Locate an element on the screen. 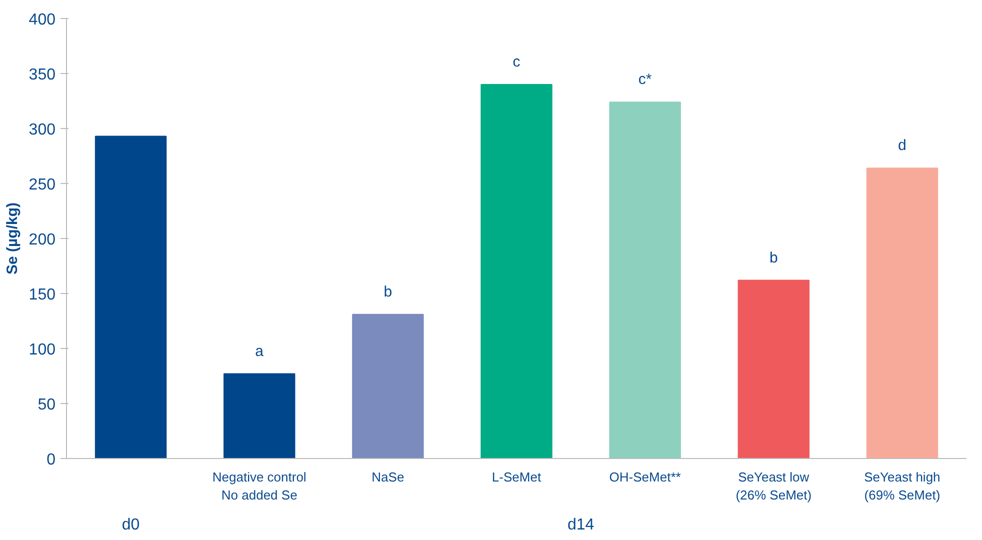 This screenshot has width=982, height=540. y-tick-label: 0 is located at coordinates (51, 460).